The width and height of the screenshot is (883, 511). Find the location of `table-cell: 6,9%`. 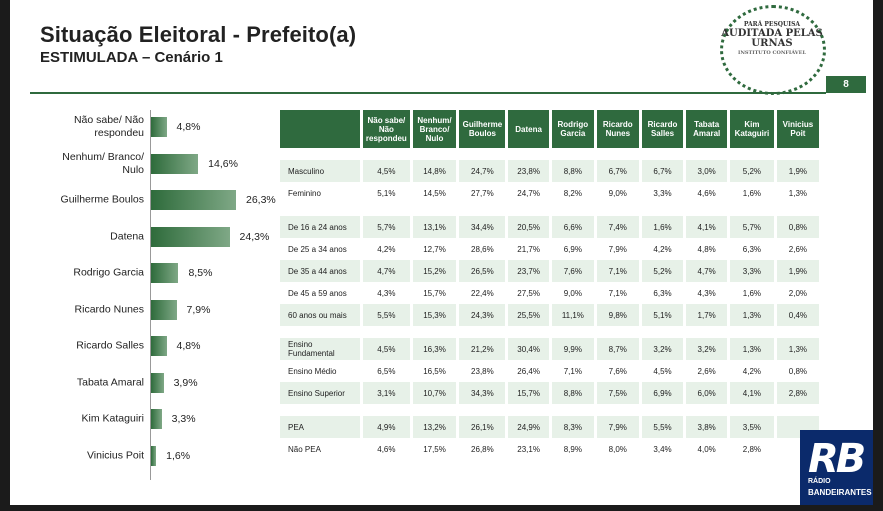

table-cell: 6,9% is located at coordinates (572, 249).